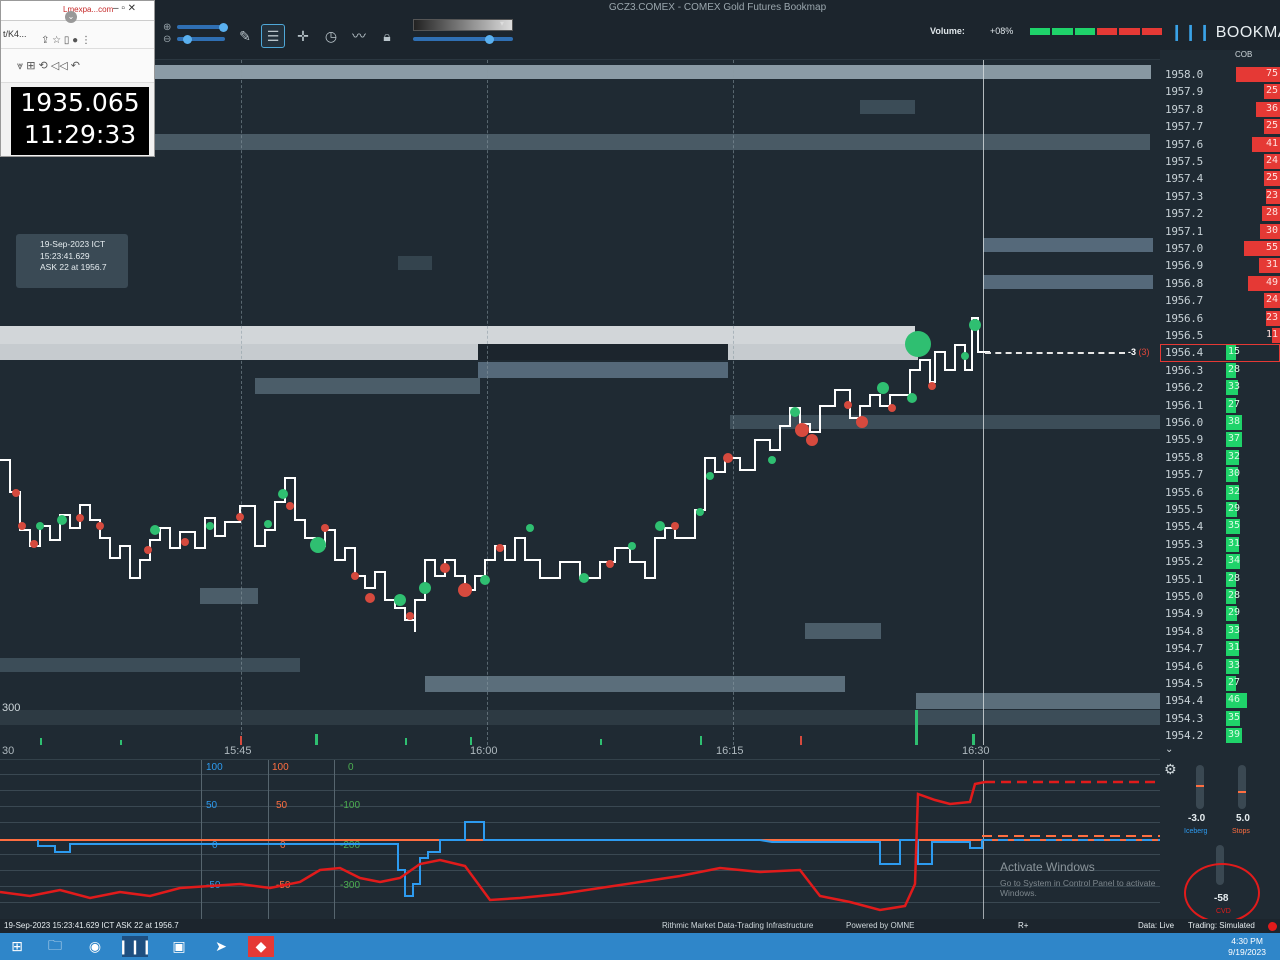 This screenshot has height=960, width=1280. What do you see at coordinates (1220, 492) in the screenshot?
I see `ladder-row: 1955.6 32` at bounding box center [1220, 492].